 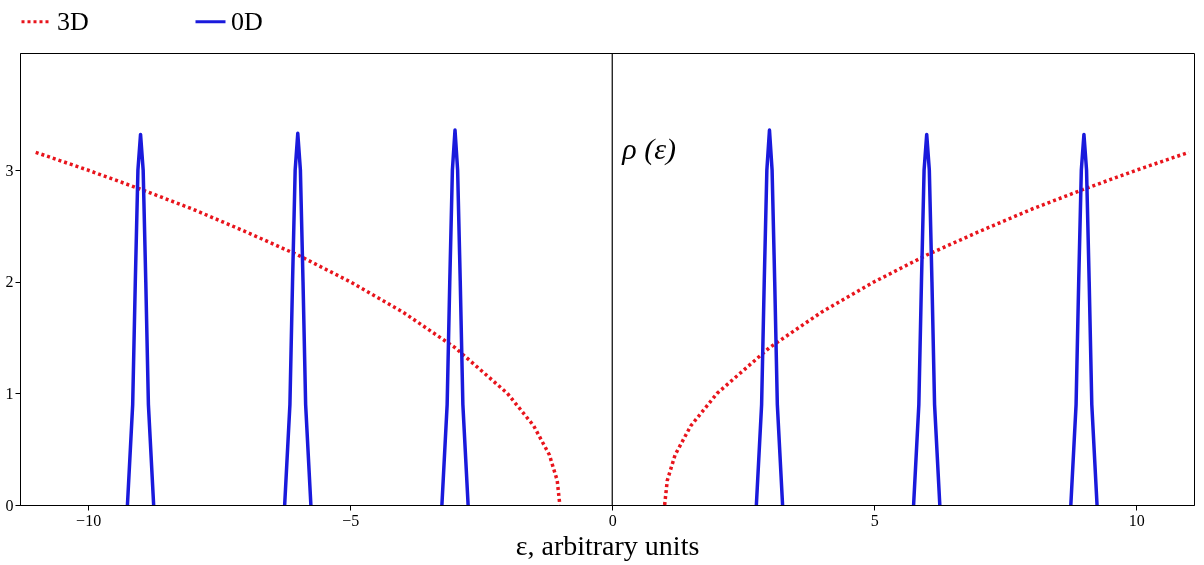 I want to click on y-tick-label: 1, so click(x=9, y=393).